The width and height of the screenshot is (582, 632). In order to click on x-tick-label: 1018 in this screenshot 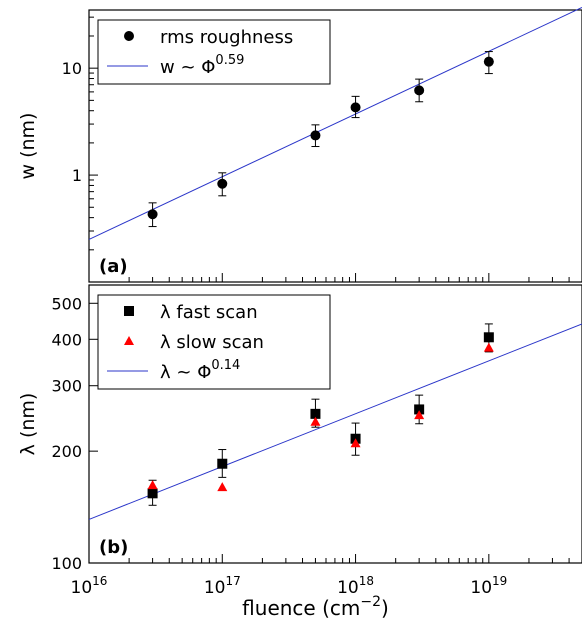, I will do `click(355, 586)`.